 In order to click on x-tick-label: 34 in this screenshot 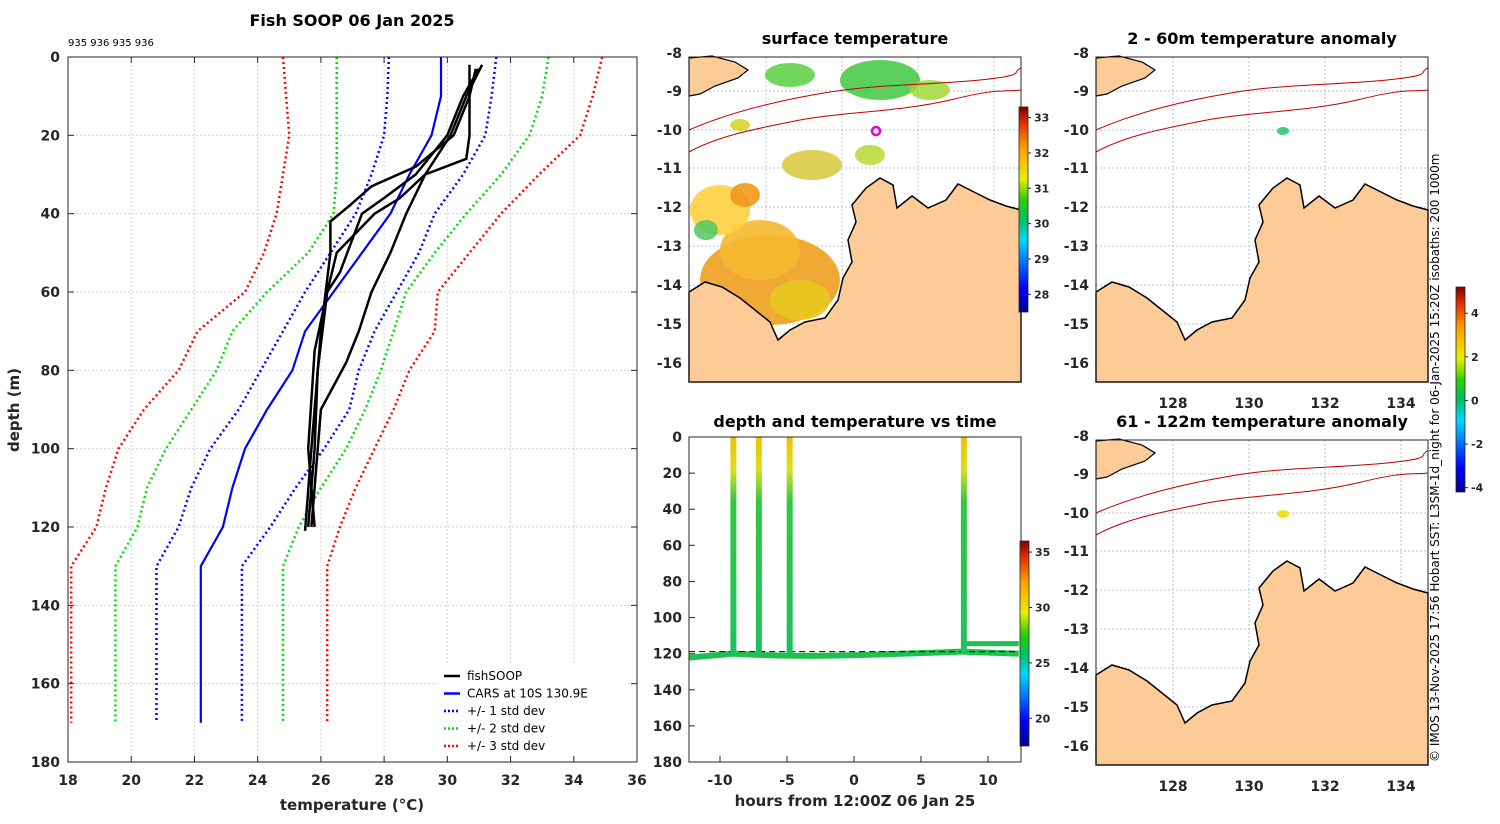, I will do `click(574, 781)`.